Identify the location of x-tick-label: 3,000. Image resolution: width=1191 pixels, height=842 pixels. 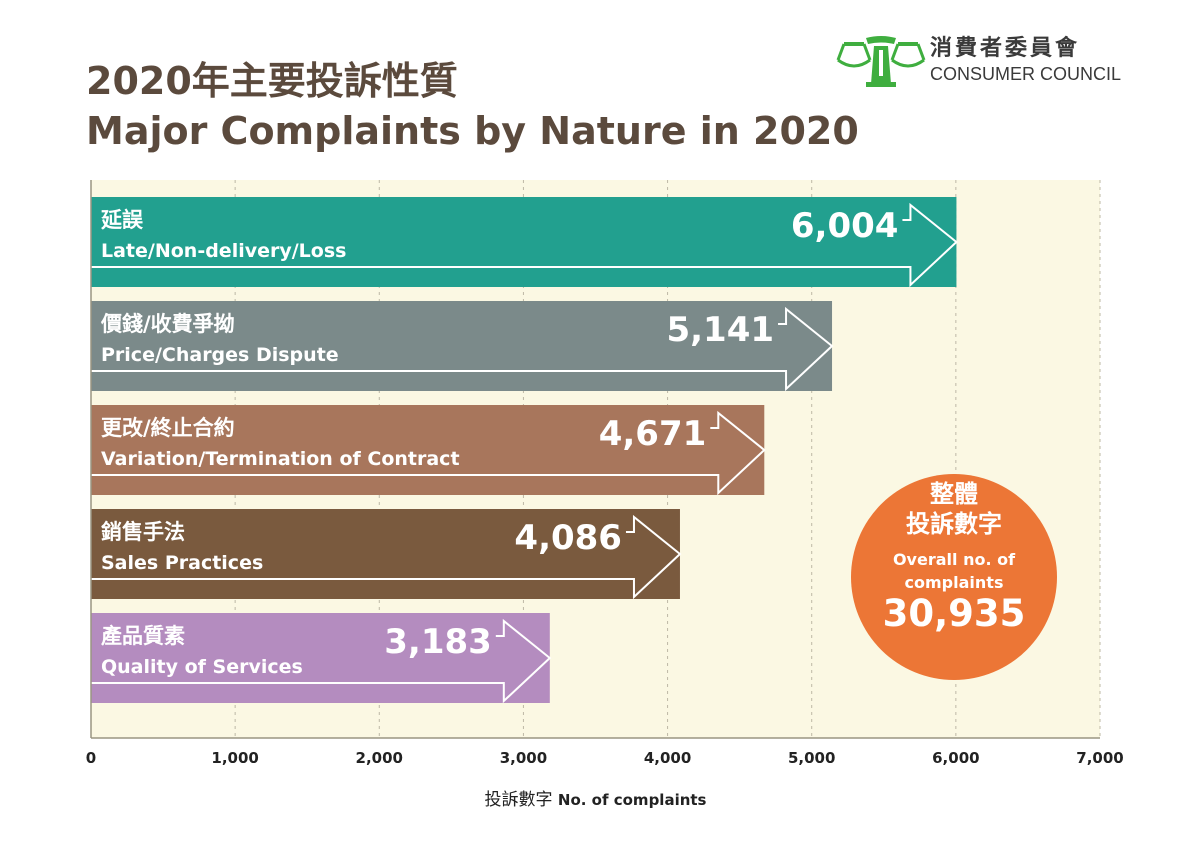
(523, 758).